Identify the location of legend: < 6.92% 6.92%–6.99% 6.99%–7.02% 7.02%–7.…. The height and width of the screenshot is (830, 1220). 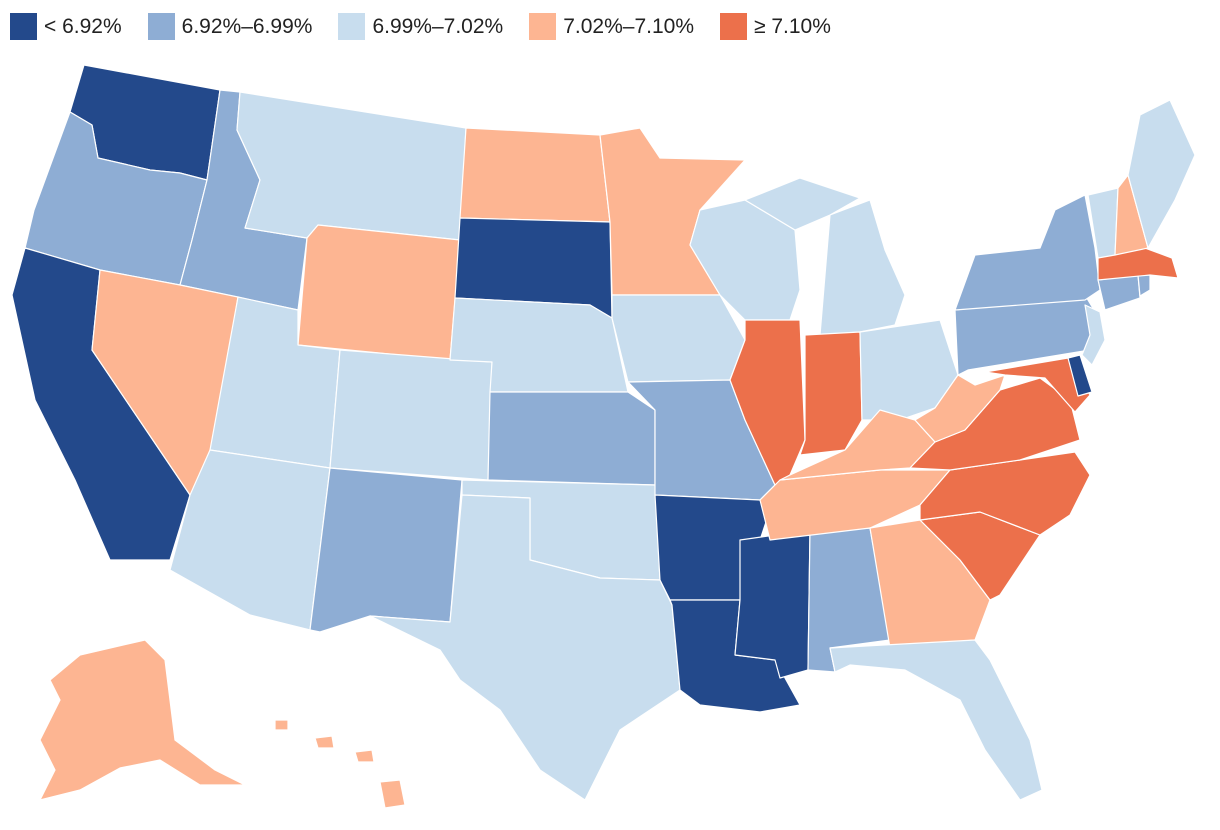
(433, 26).